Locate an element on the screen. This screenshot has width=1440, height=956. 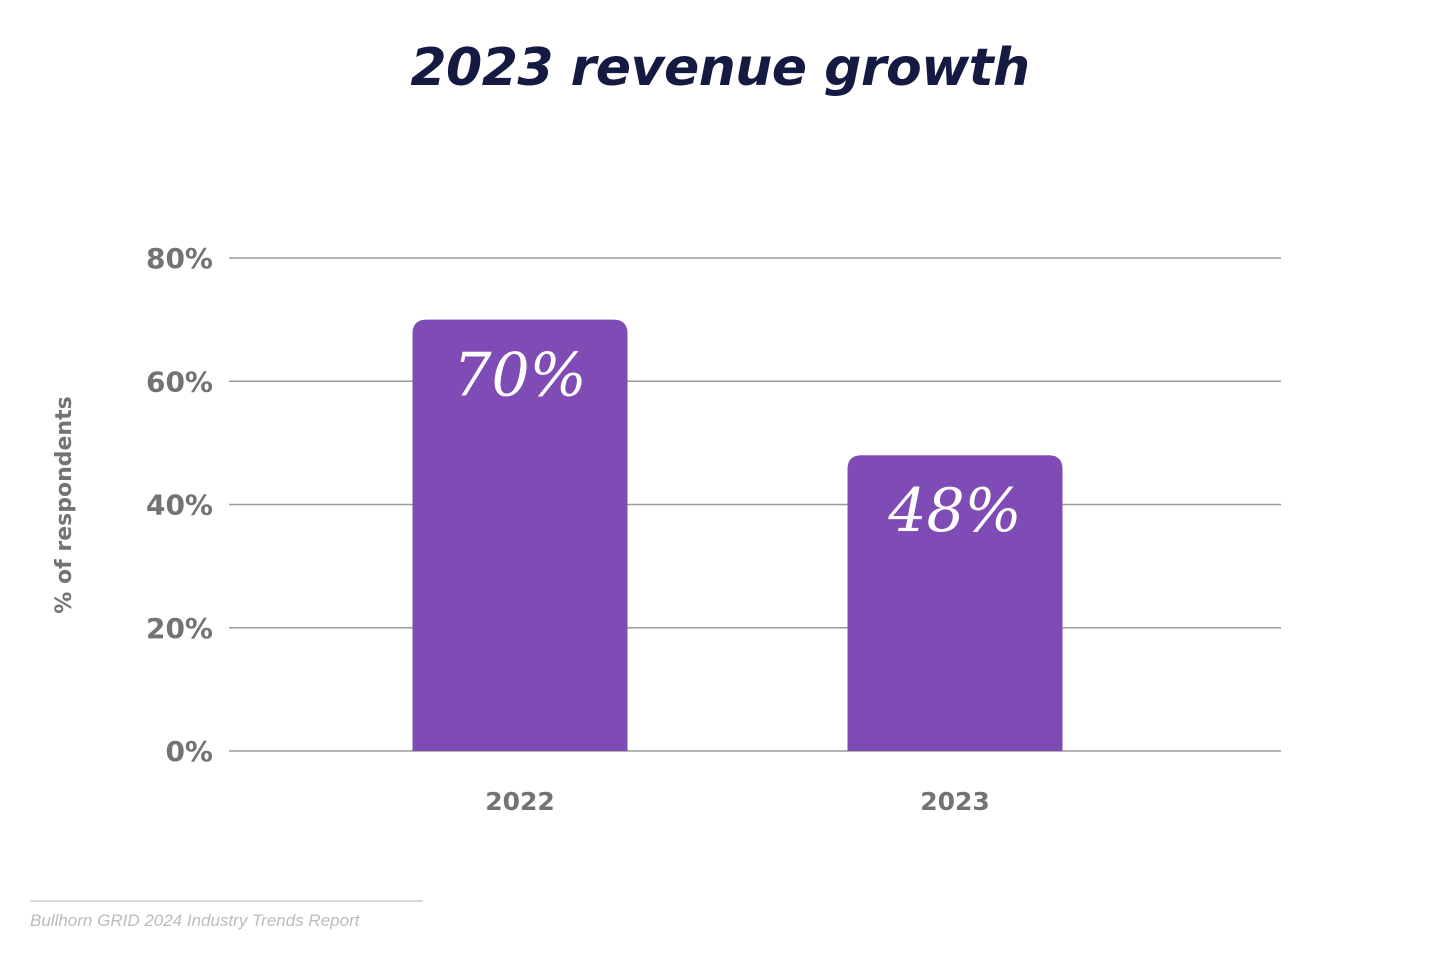
y-tick-label: 0% is located at coordinates (189, 751).